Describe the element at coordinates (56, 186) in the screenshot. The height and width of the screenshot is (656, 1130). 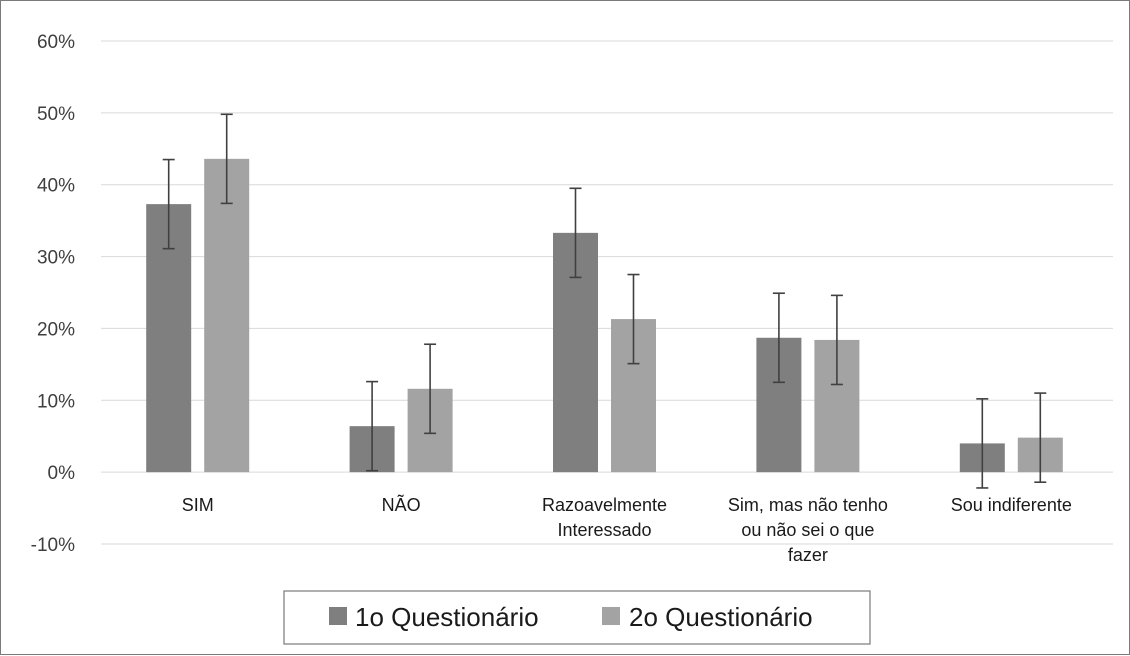
I see `y-tick-label: 40%` at that location.